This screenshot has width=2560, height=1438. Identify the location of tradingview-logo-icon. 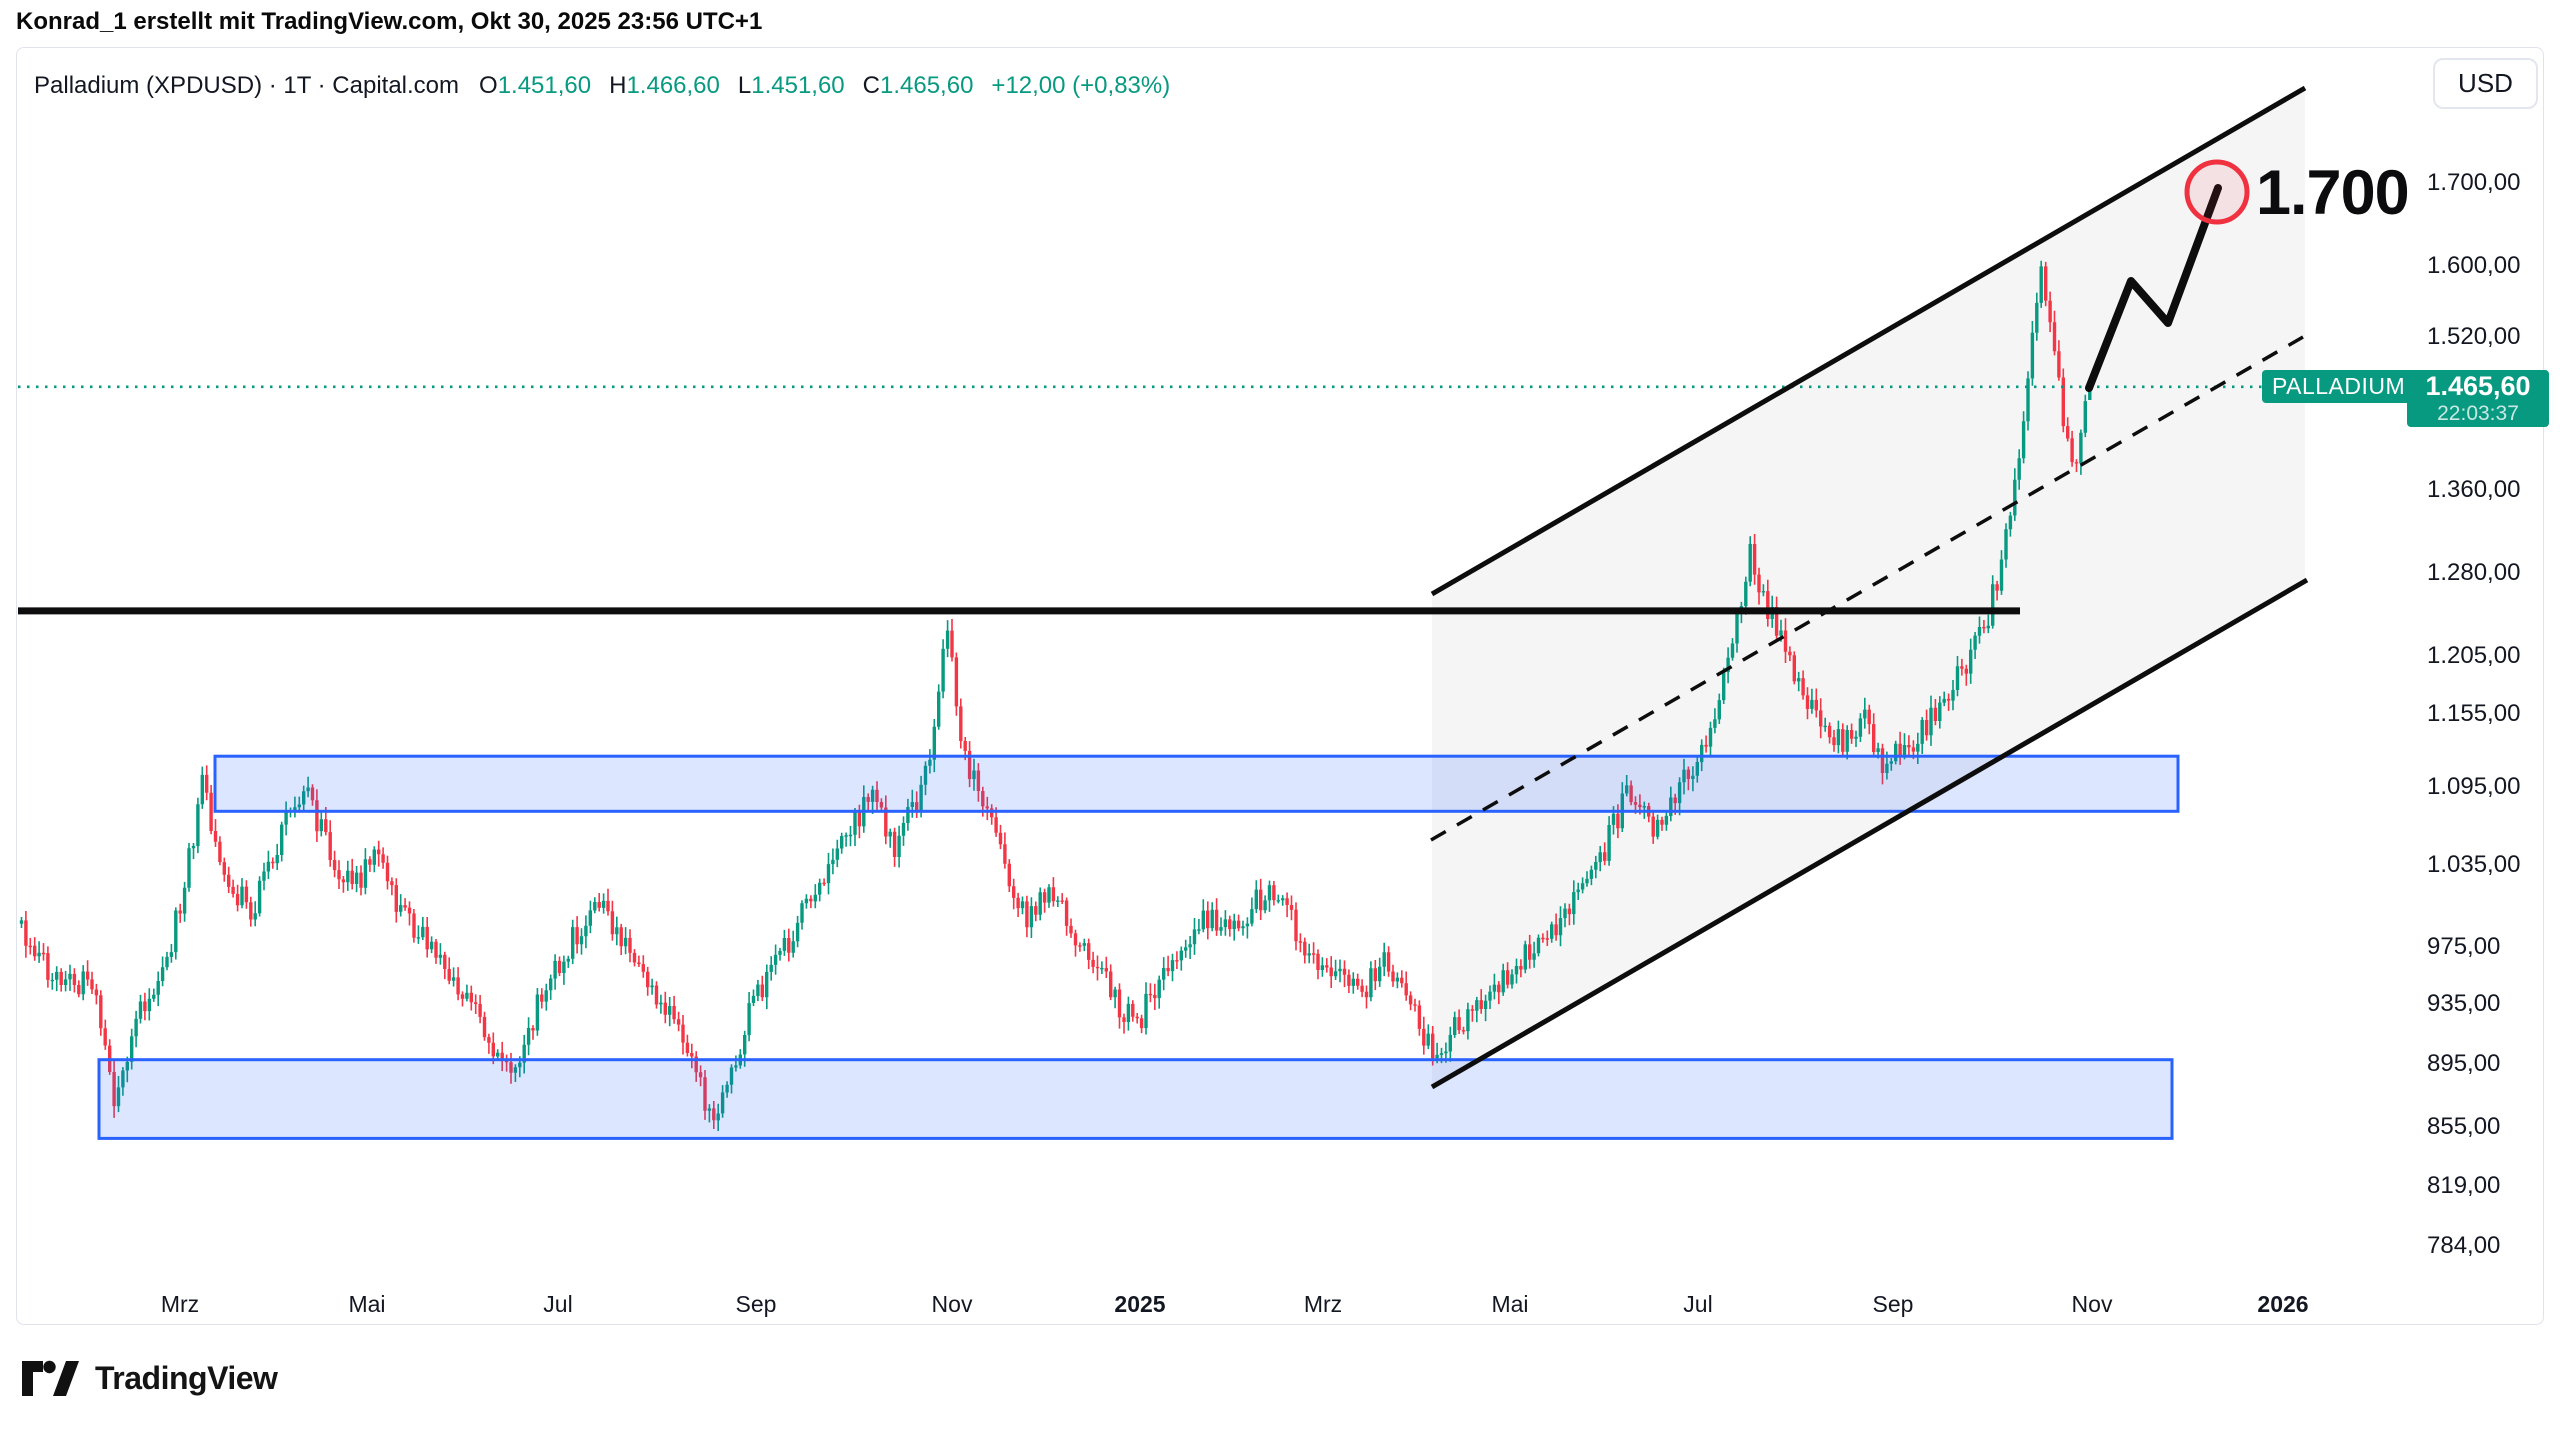
(50, 1378).